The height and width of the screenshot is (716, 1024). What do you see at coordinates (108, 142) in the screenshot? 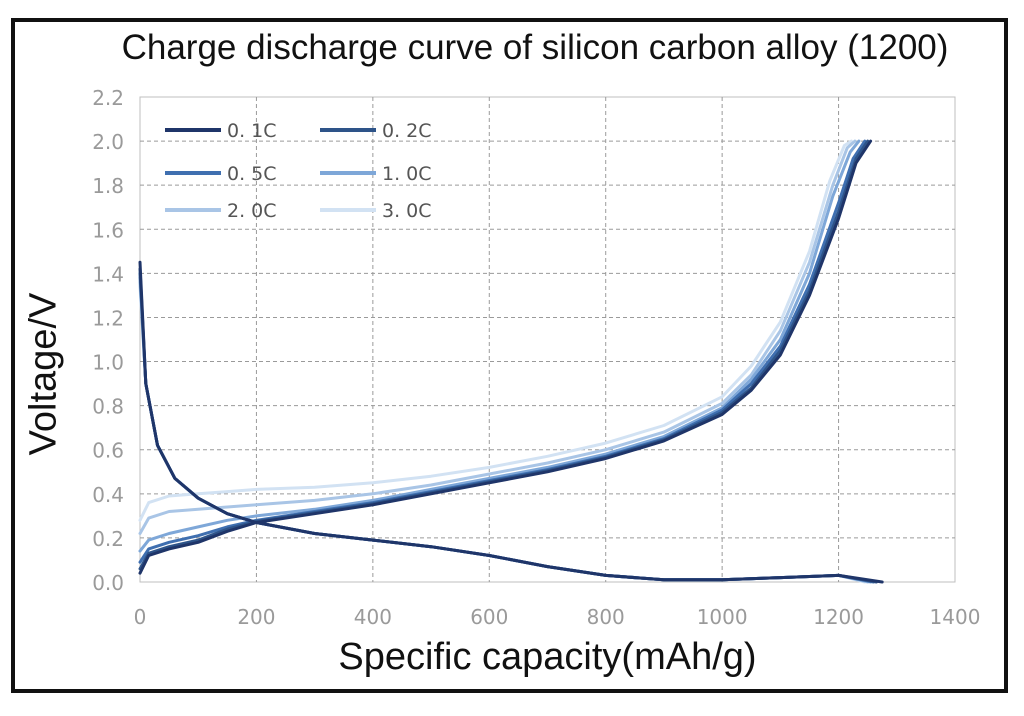
I see `y-tick-label: 2.0` at bounding box center [108, 142].